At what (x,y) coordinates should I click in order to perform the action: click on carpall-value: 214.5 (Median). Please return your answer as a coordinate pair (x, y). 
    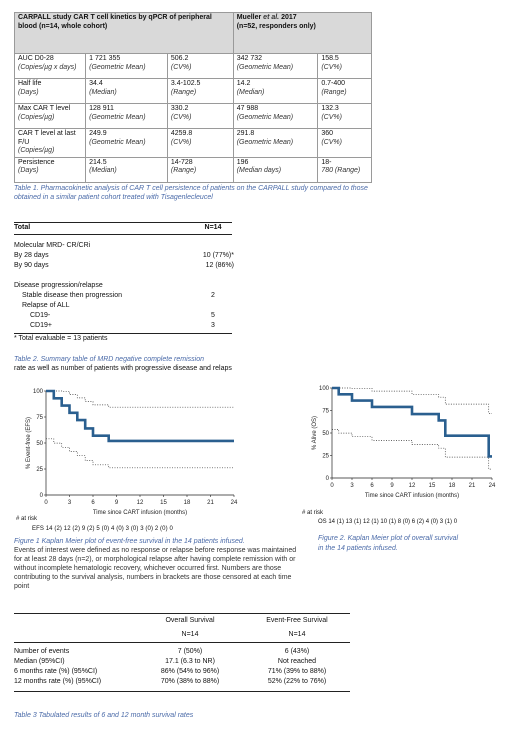
    Looking at the image, I should click on (126, 169).